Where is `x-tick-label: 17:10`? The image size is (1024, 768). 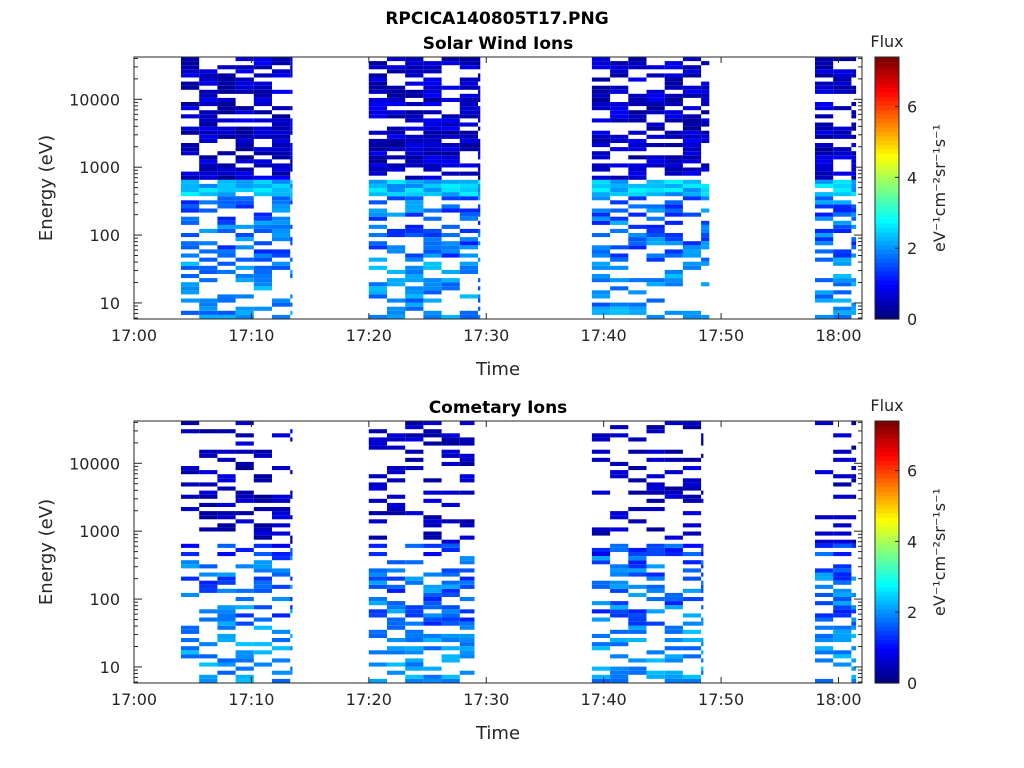
x-tick-label: 17:10 is located at coordinates (251, 335).